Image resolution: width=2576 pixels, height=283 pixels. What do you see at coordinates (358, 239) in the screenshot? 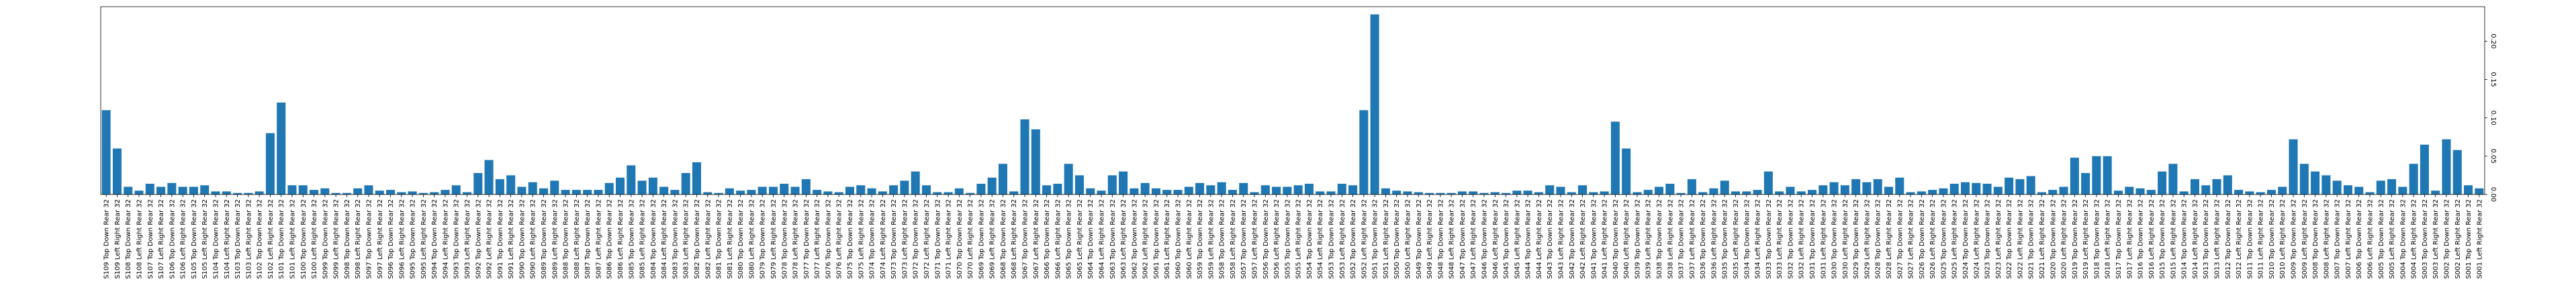
I see `x-tick-label: S098 Left Right Rear 32` at bounding box center [358, 239].